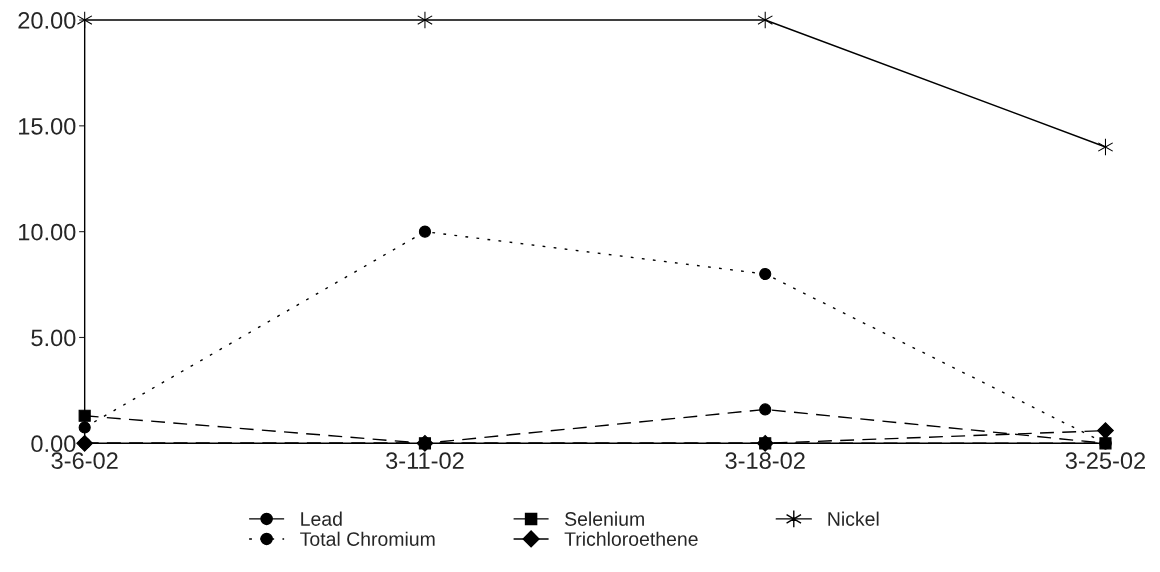 The height and width of the screenshot is (572, 1160). I want to click on x-tick-label: 3-18-02, so click(765, 460).